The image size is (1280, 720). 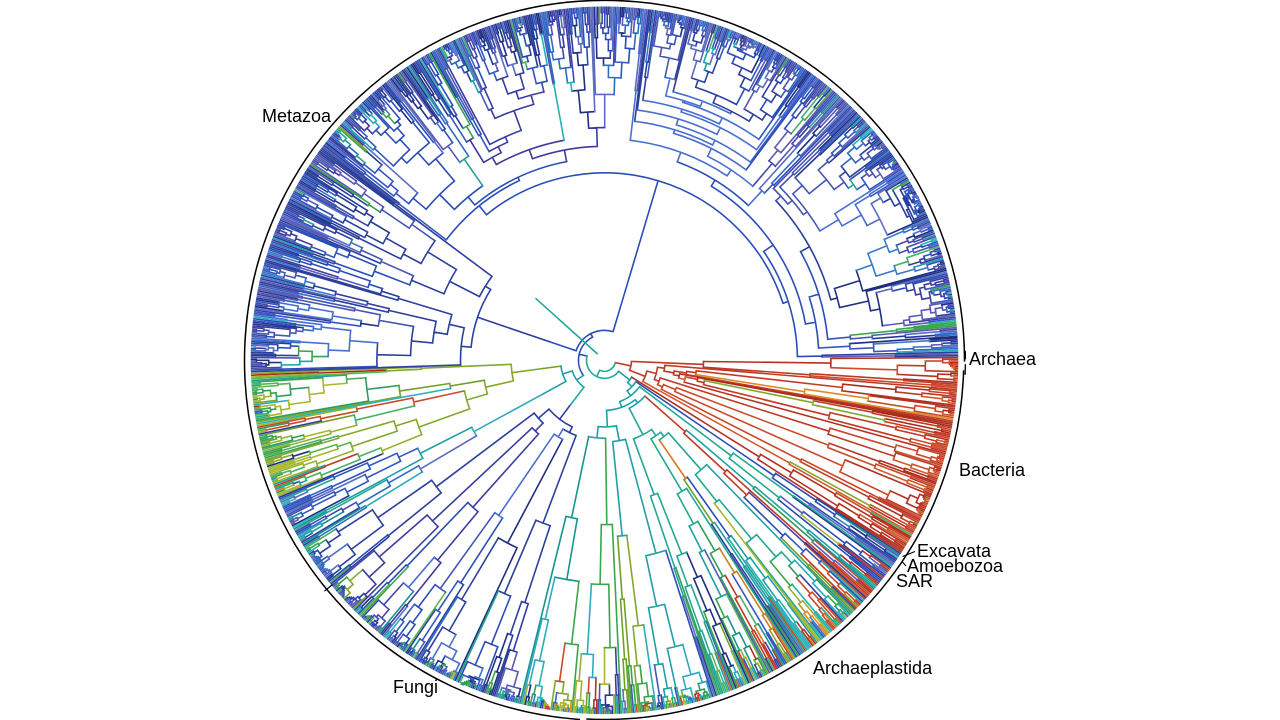 I want to click on svg-text: Metazoa, so click(x=297, y=116).